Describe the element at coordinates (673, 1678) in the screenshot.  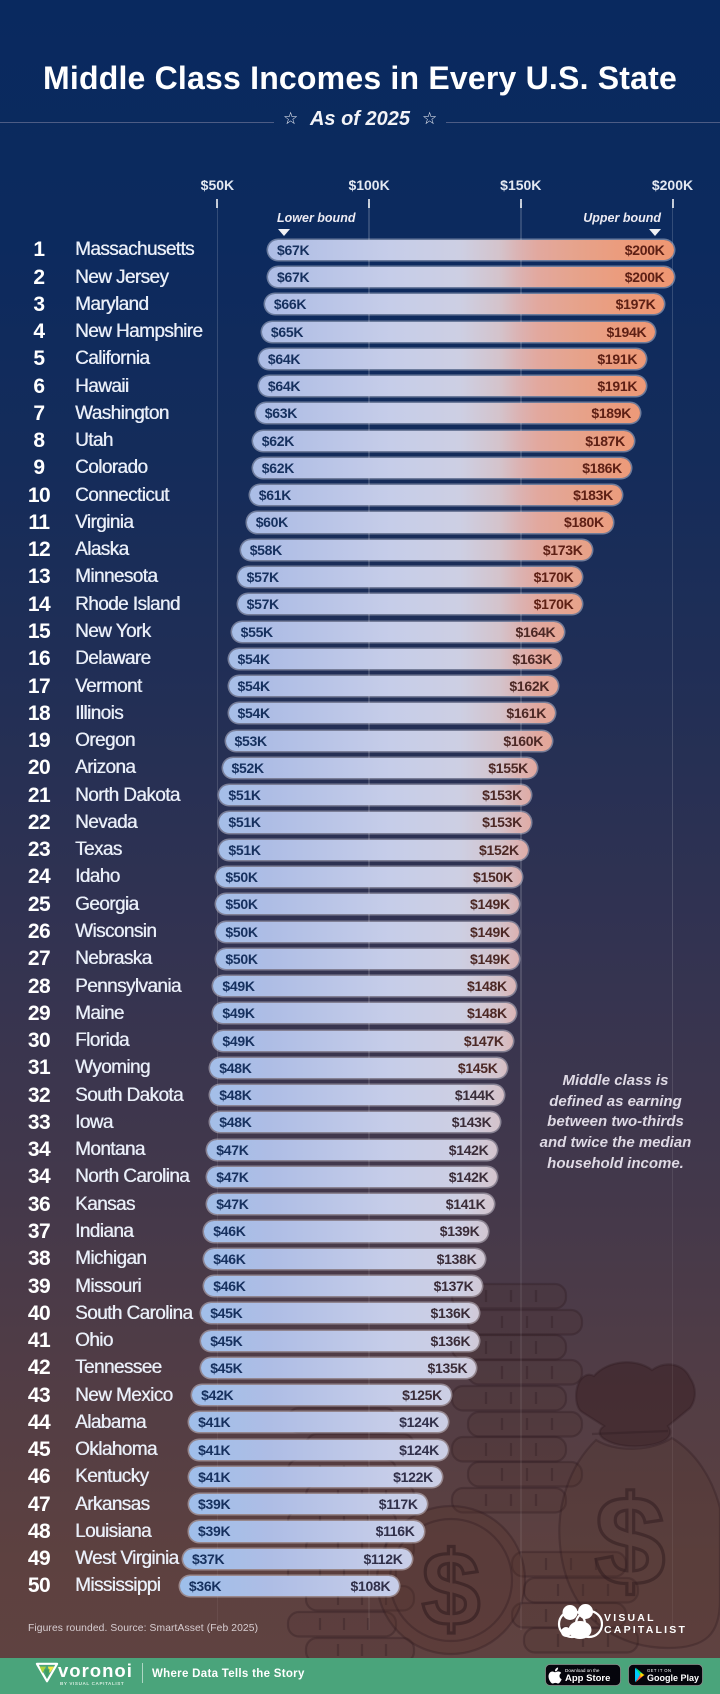
I see `svg-text: Google Play` at that location.